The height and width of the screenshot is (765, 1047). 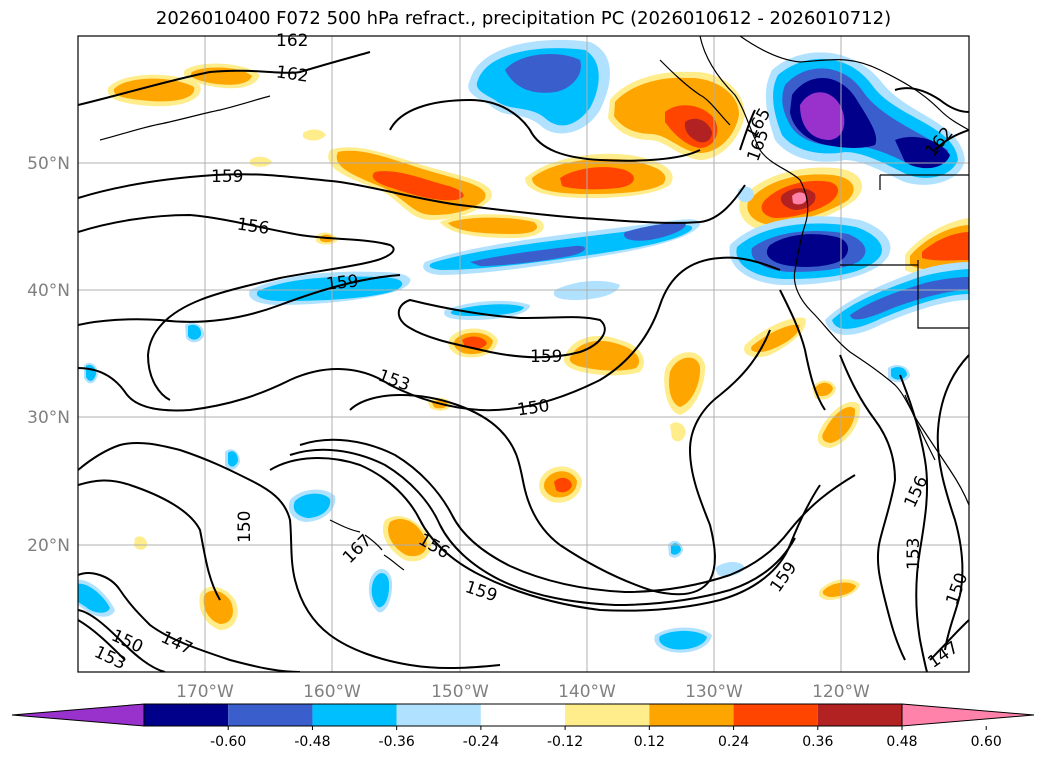 What do you see at coordinates (48, 546) in the screenshot?
I see `lat-label: 20°N` at bounding box center [48, 546].